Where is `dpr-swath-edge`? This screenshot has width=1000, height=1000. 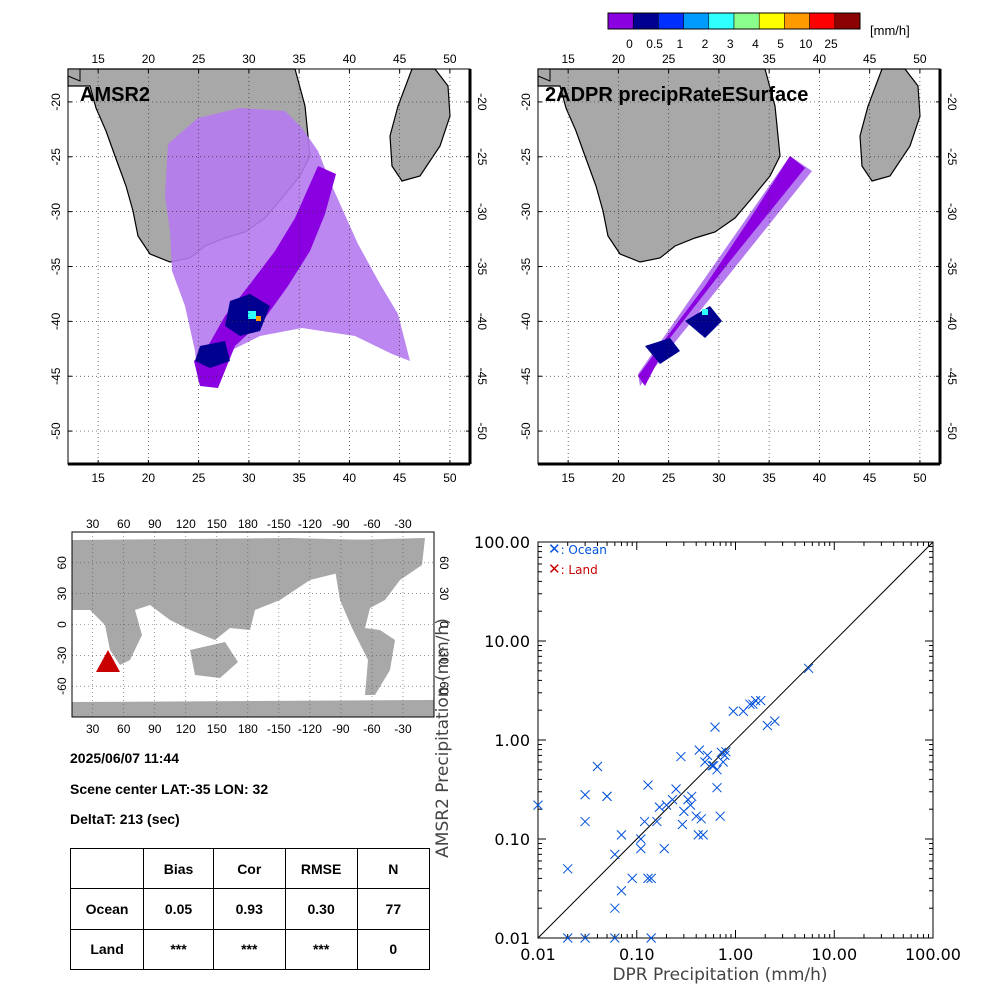
dpr-swath-edge is located at coordinates (725, 271).